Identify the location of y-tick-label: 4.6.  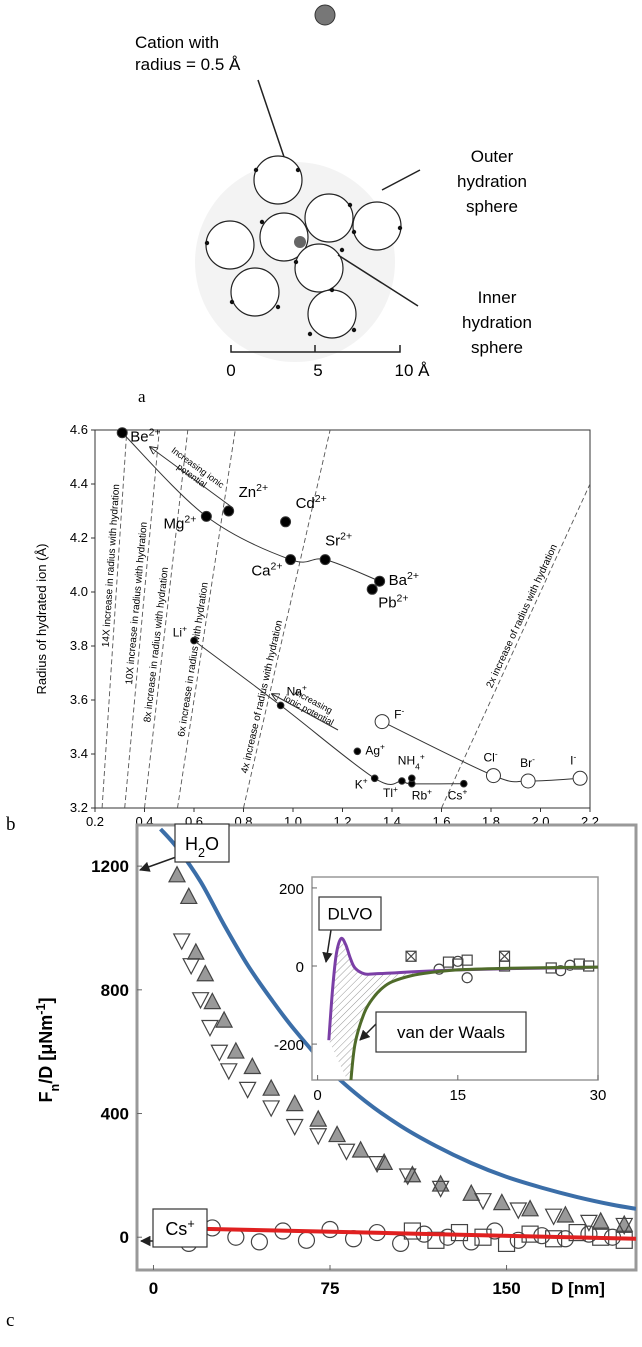
(79, 429).